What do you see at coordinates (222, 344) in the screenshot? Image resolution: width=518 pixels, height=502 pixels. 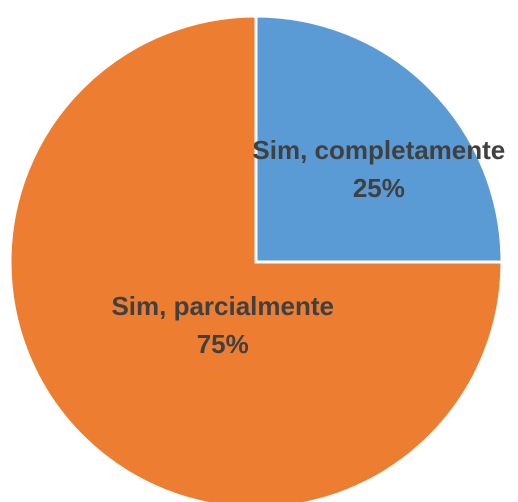 I see `value-label: 75%` at bounding box center [222, 344].